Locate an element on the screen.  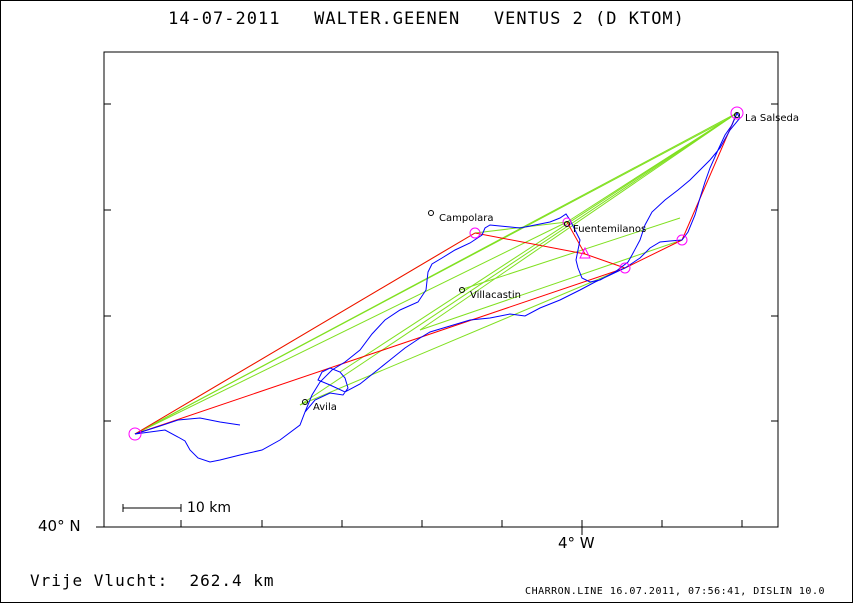
place-label-villacastin: Villacastin is located at coordinates (495, 295).